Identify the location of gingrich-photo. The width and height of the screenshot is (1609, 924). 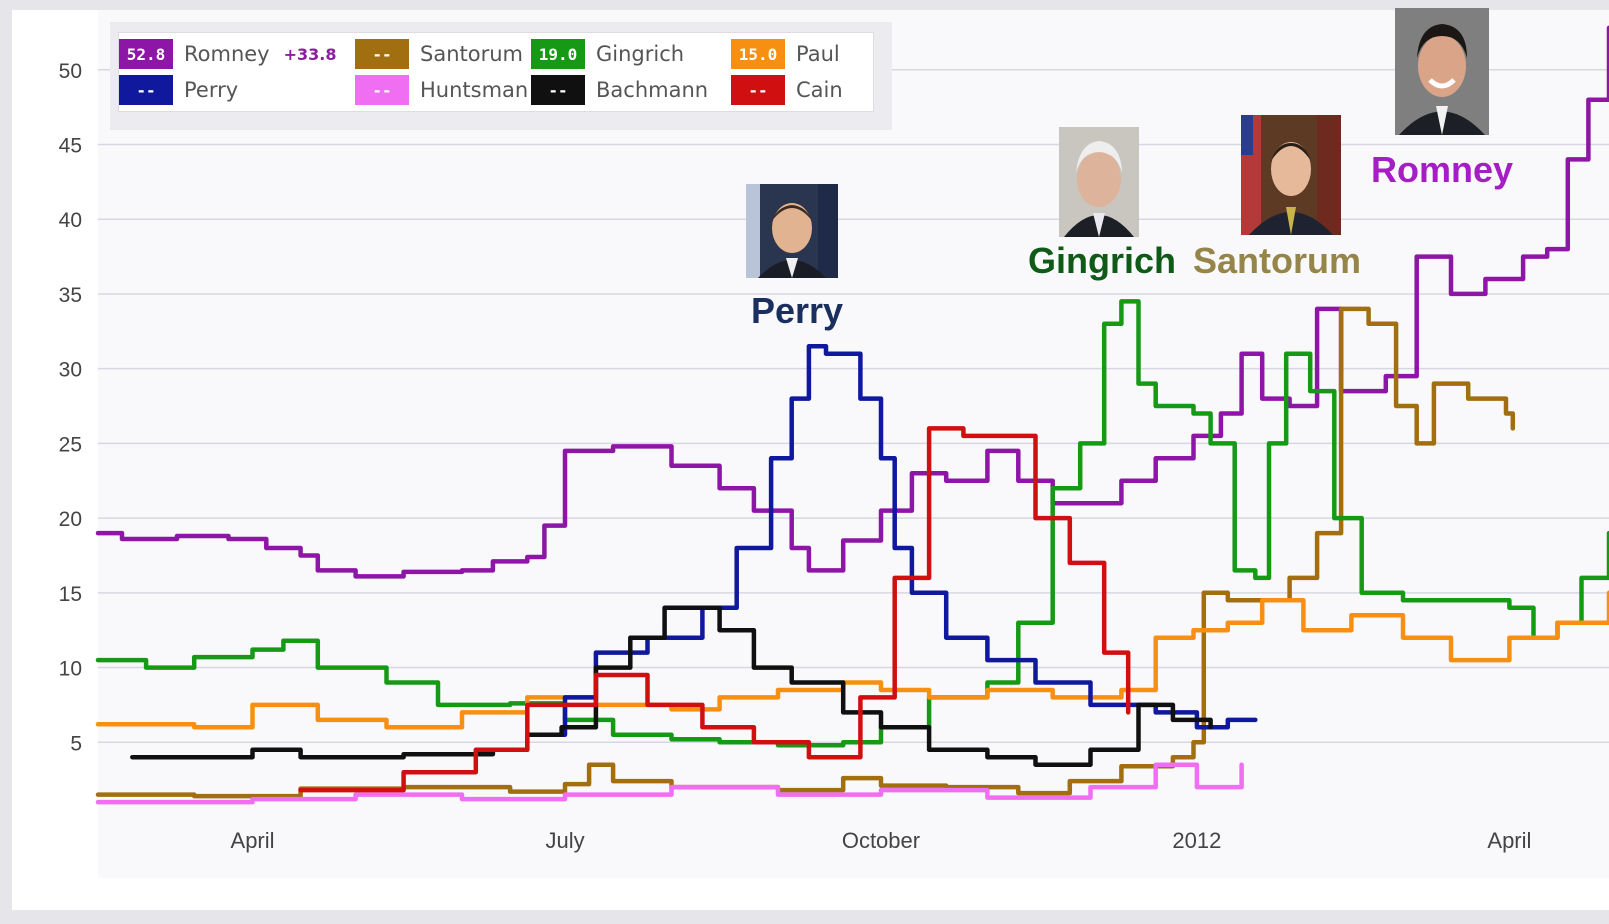
(1099, 182).